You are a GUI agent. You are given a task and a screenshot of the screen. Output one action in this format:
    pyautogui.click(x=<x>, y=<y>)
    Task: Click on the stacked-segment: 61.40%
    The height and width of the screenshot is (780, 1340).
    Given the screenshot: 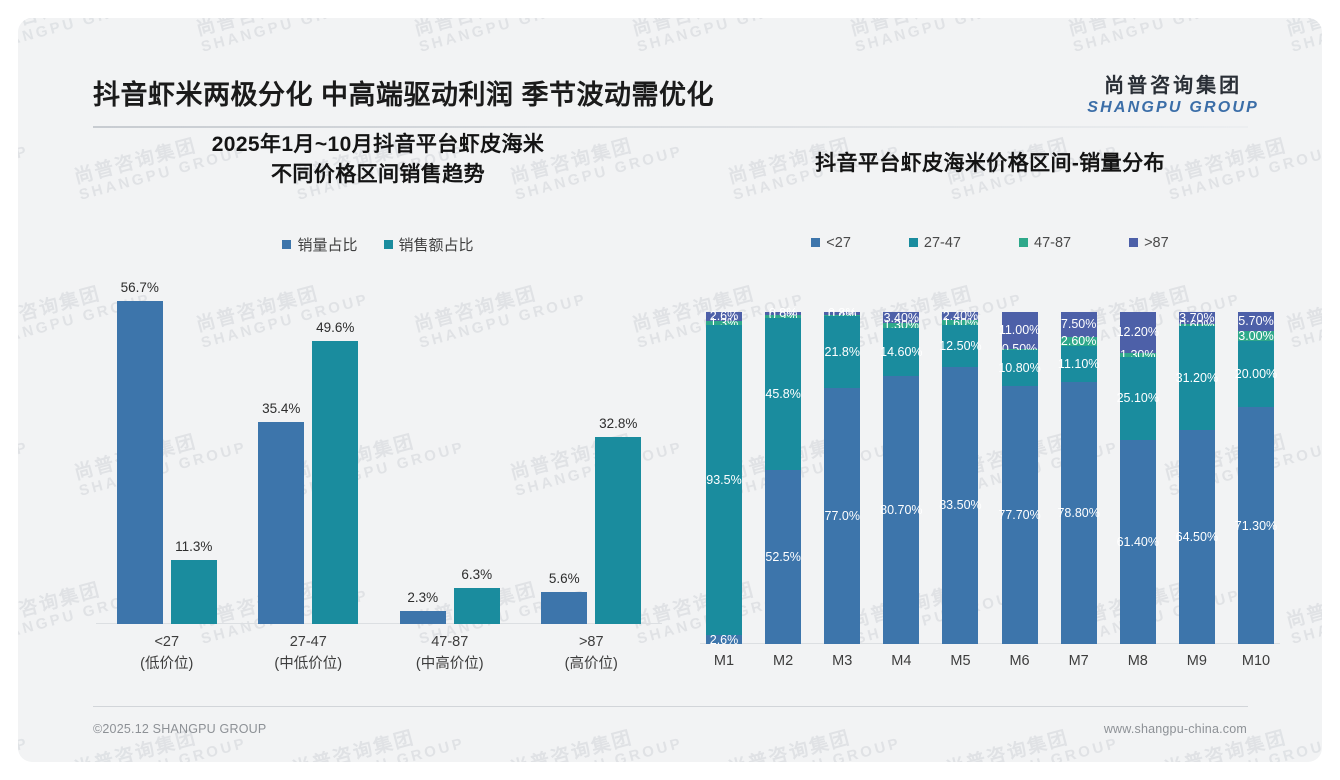 What is the action you would take?
    pyautogui.click(x=1138, y=542)
    